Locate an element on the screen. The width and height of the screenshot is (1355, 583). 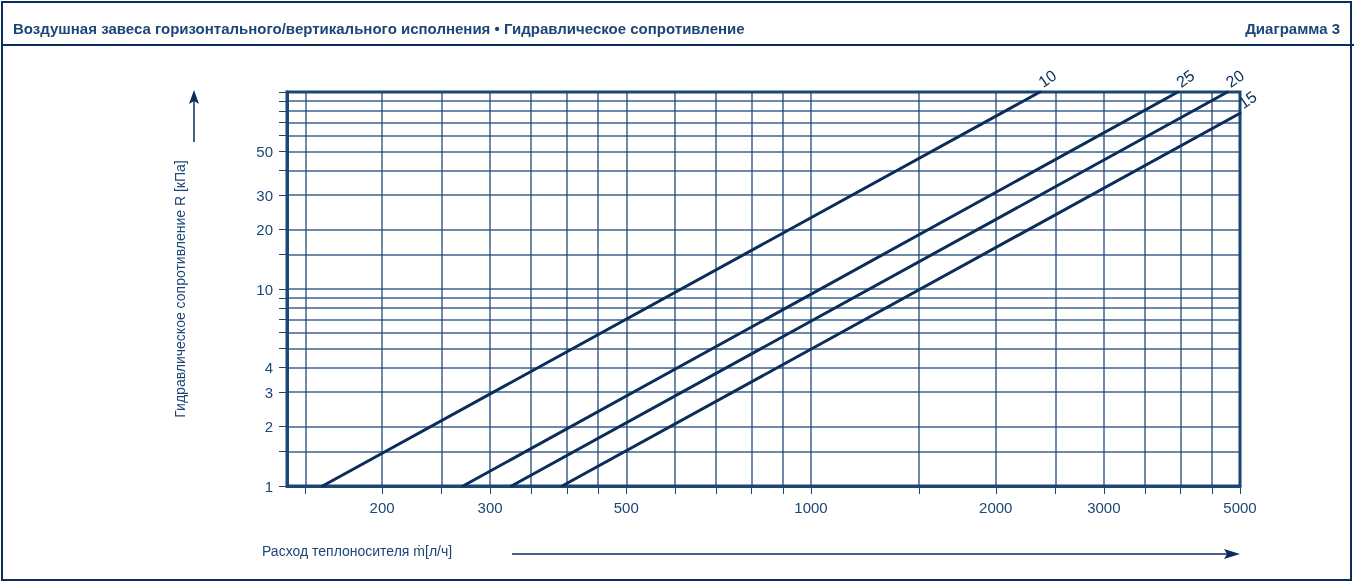
text: Диаграмма 3 is located at coordinates (1293, 28).